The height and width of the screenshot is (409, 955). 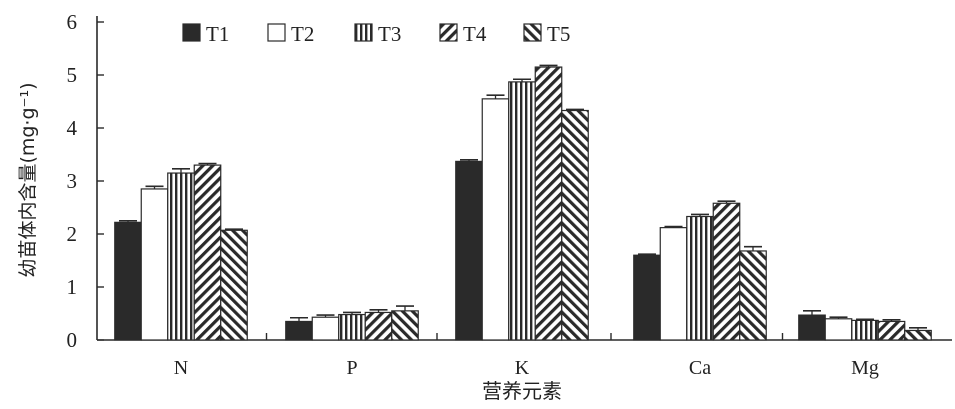 I want to click on legend-swatch-T4, so click(x=448, y=32).